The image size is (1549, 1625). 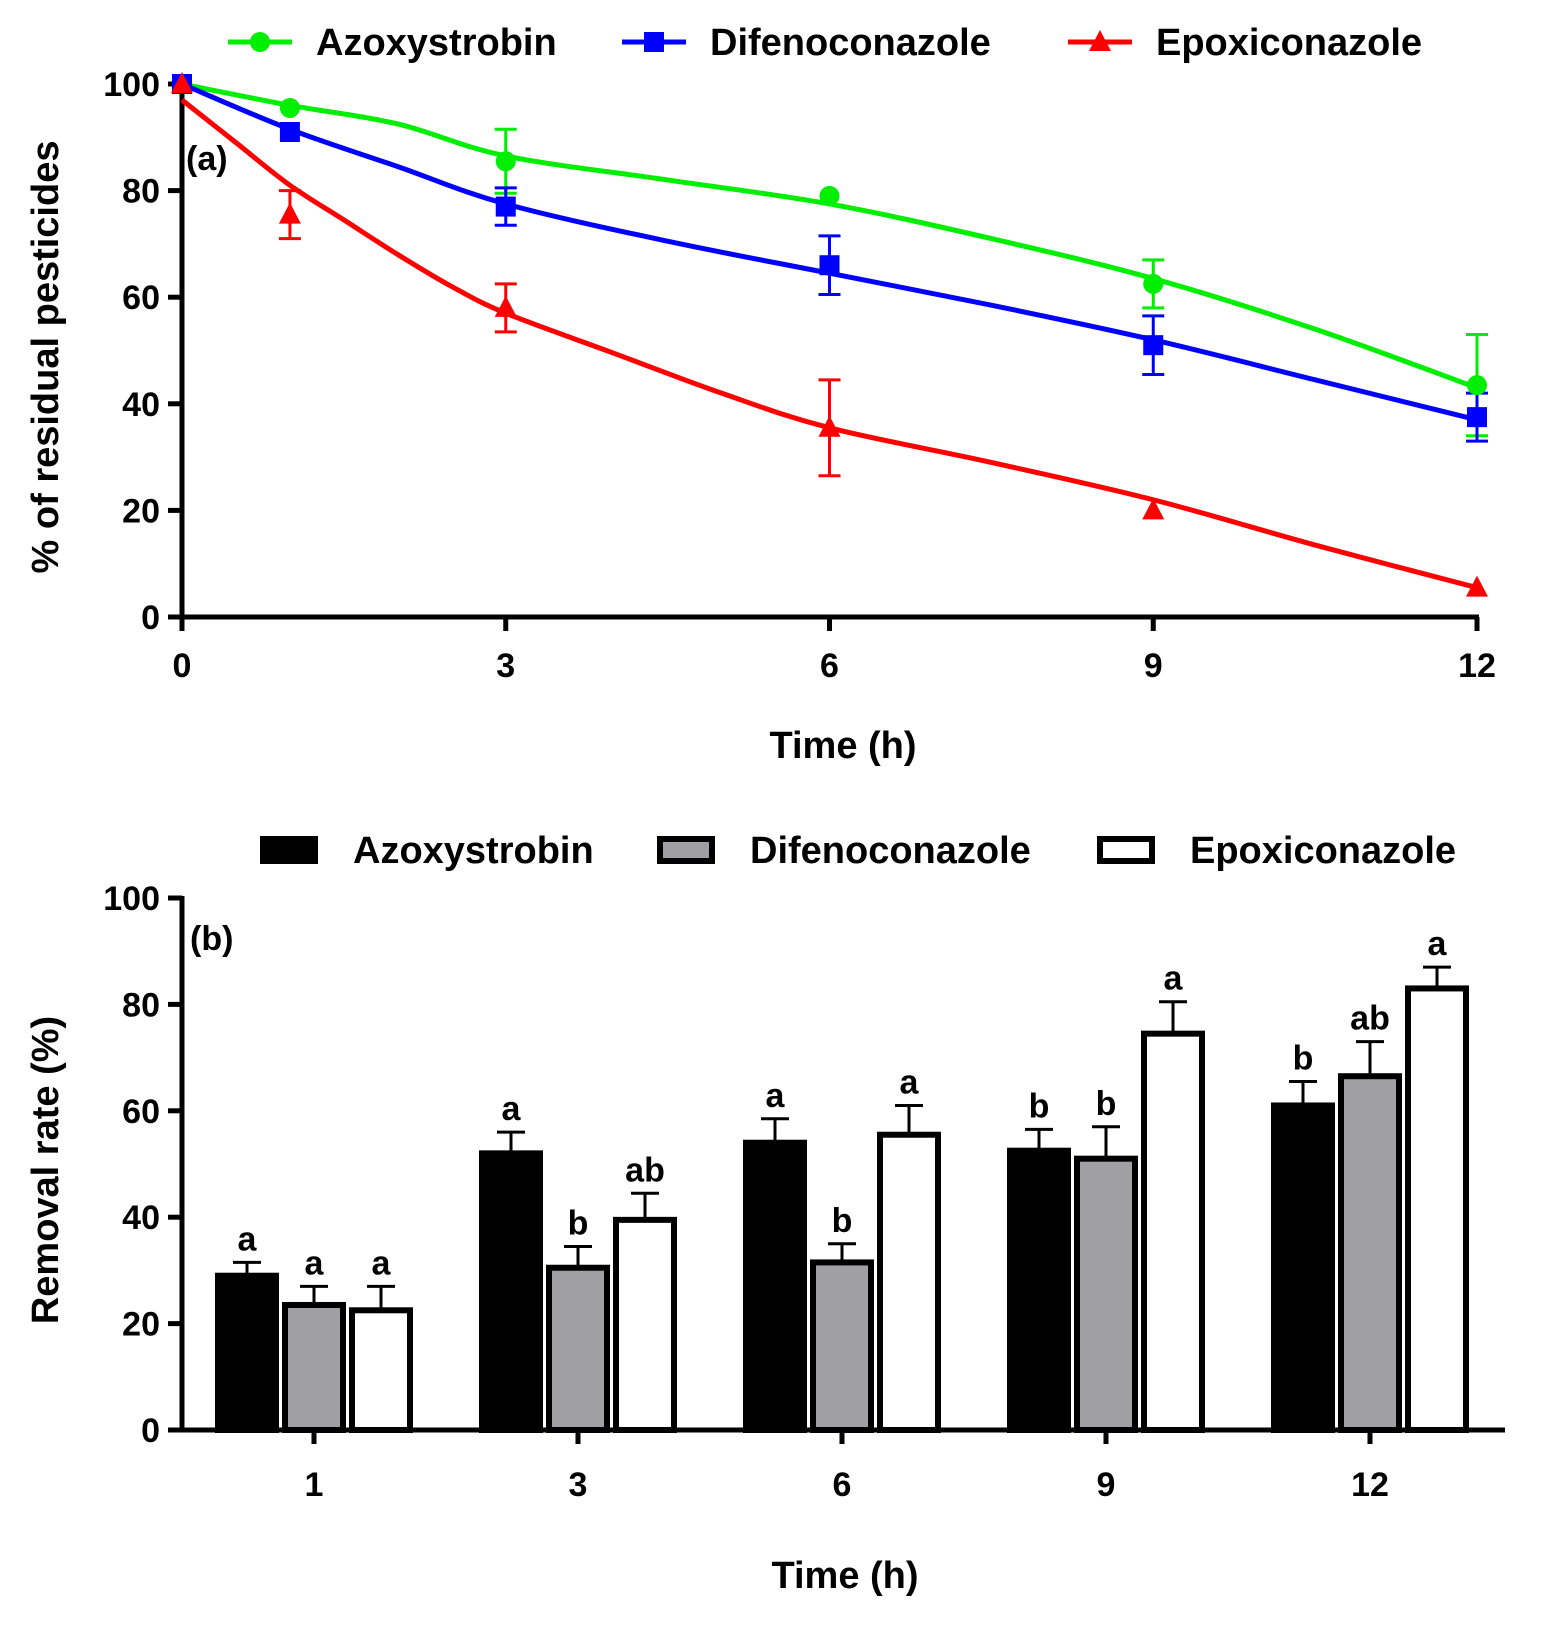 What do you see at coordinates (131, 899) in the screenshot?
I see `y-tick-label-b: 100` at bounding box center [131, 899].